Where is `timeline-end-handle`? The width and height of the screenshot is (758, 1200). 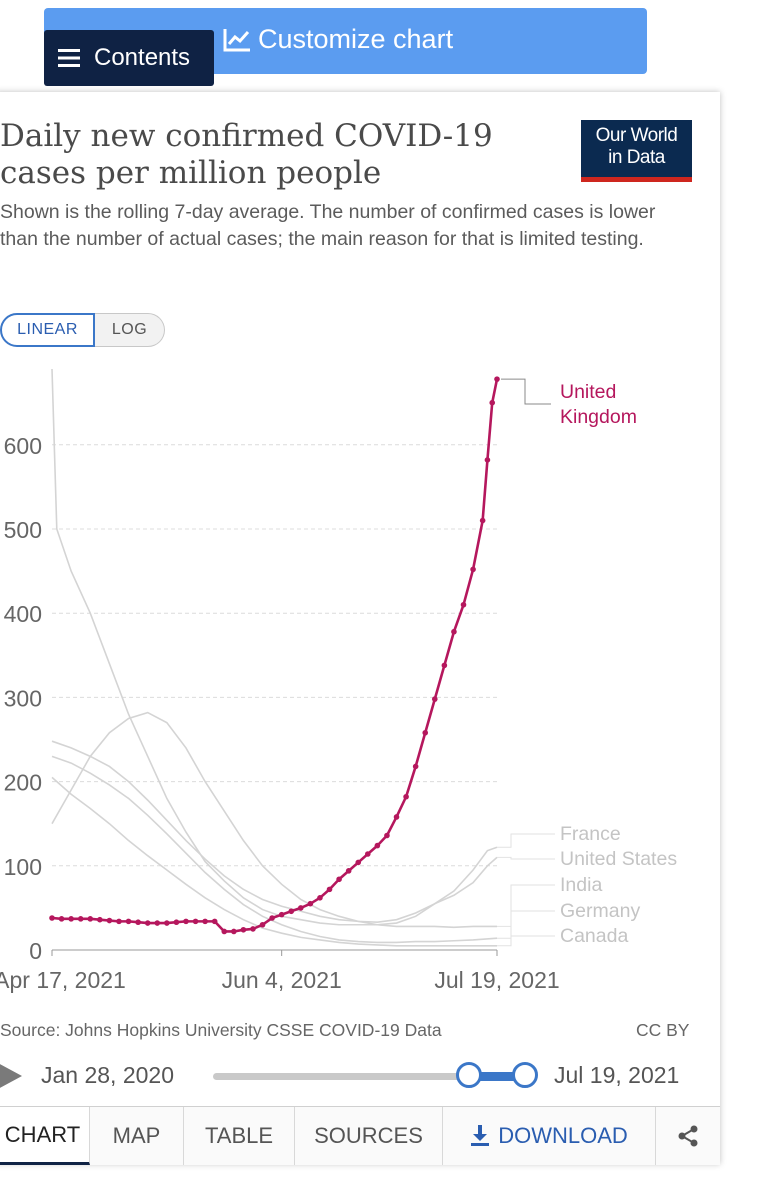 timeline-end-handle is located at coordinates (525, 1075).